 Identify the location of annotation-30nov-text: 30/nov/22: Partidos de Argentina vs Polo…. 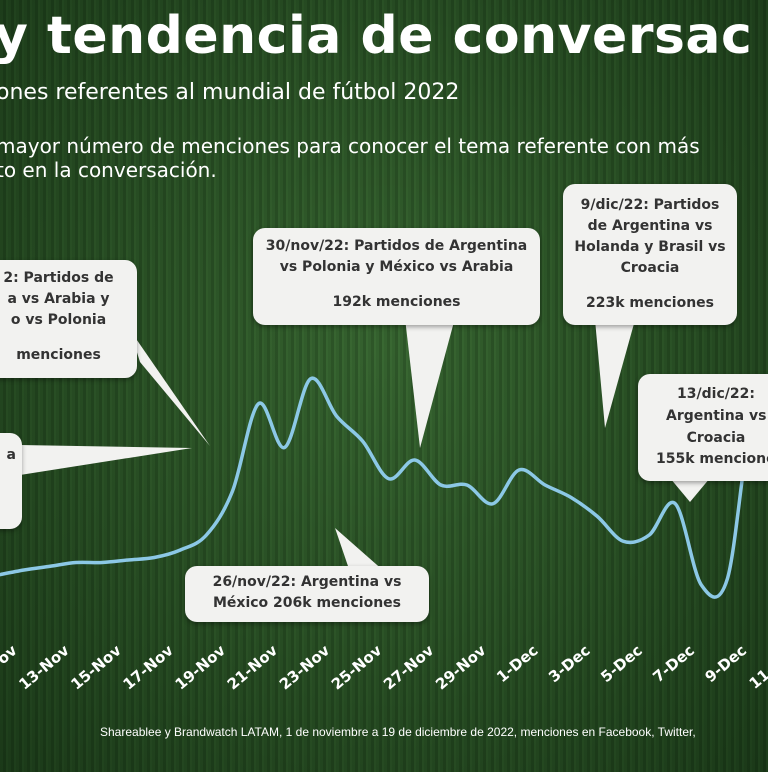
(396, 256).